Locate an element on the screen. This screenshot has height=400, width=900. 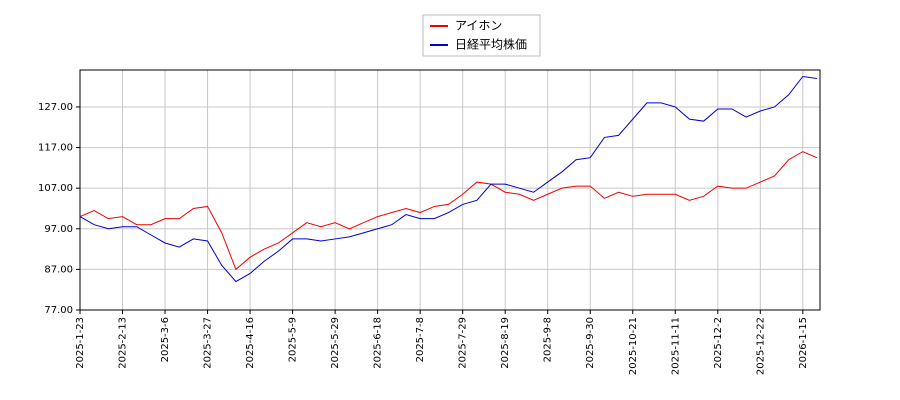
x-tick-label: 2025-5-29 is located at coordinates (335, 343).